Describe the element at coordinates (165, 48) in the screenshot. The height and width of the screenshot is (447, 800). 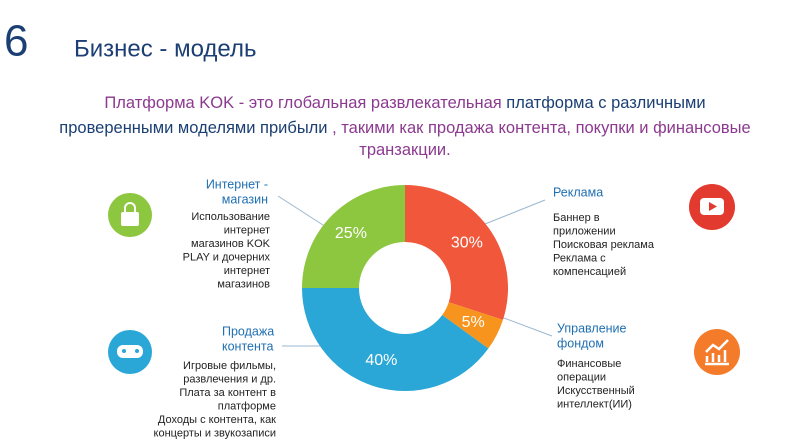
I see `slide-title: Бизнес - модель` at that location.